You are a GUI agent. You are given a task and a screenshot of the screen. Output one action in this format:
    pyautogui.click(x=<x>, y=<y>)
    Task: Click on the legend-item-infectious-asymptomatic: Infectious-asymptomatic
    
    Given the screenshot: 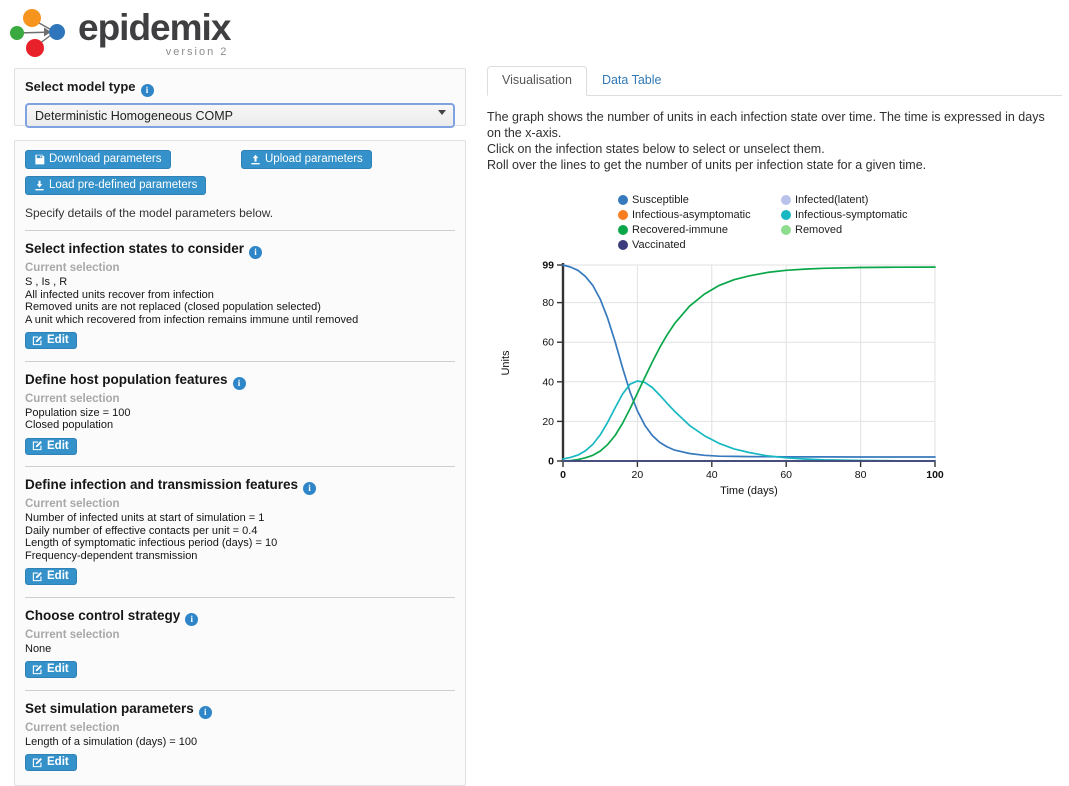 What is the action you would take?
    pyautogui.click(x=699, y=215)
    